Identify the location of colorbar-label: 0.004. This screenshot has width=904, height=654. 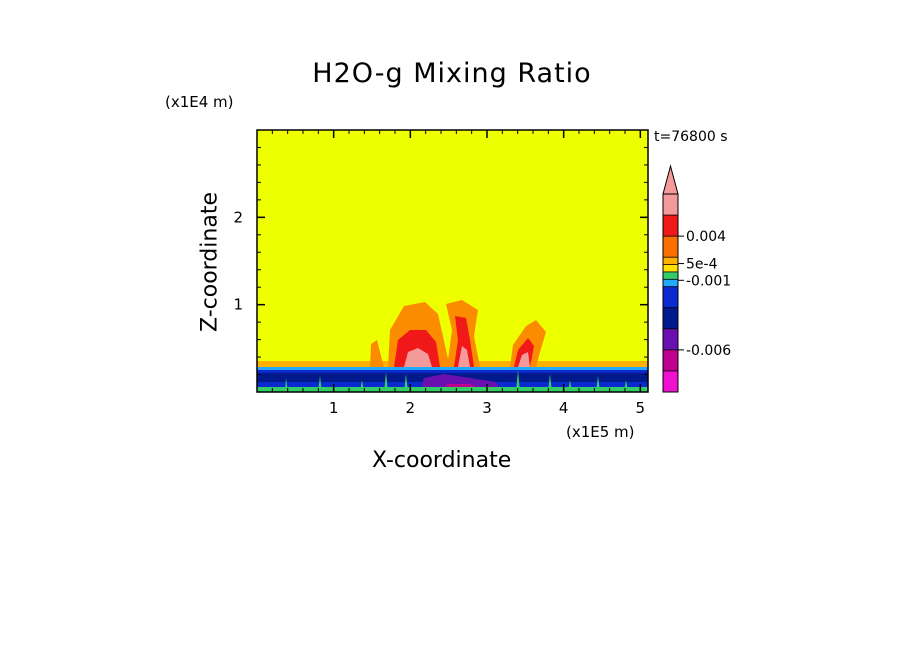
(706, 237).